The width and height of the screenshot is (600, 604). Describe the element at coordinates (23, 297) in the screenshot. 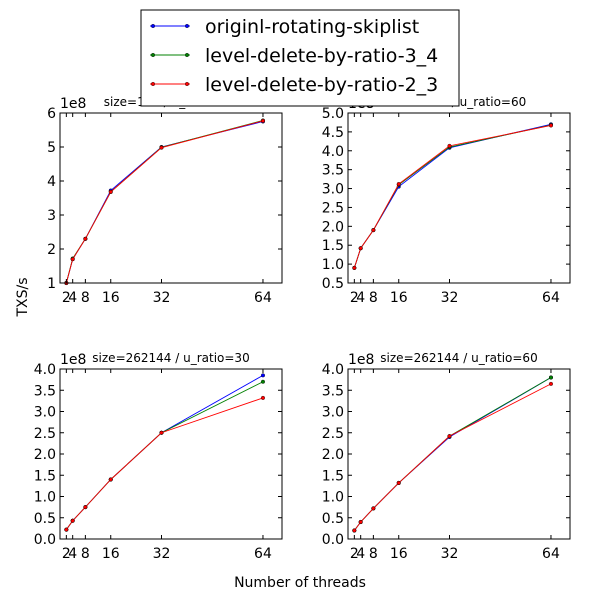

I see `y-axis-label: TXS/s` at that location.